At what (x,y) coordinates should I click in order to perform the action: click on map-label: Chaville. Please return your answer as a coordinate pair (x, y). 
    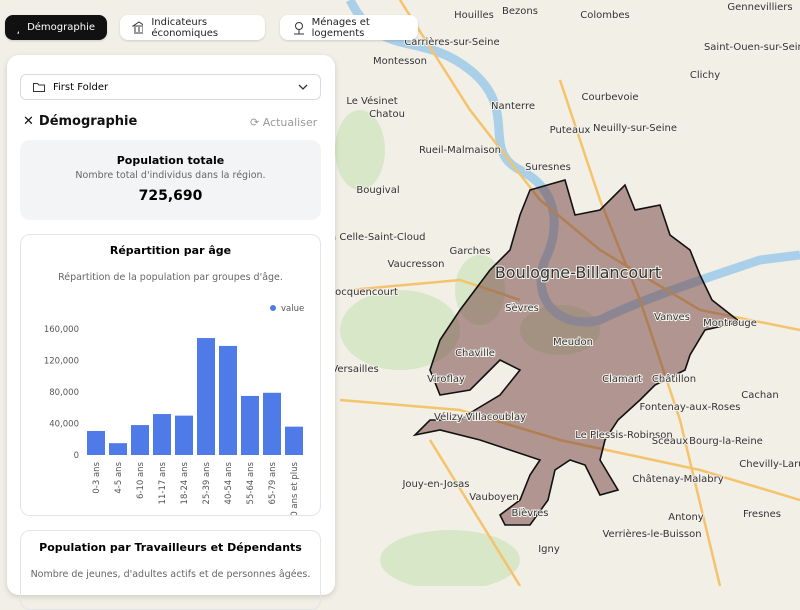
    Looking at the image, I should click on (475, 353).